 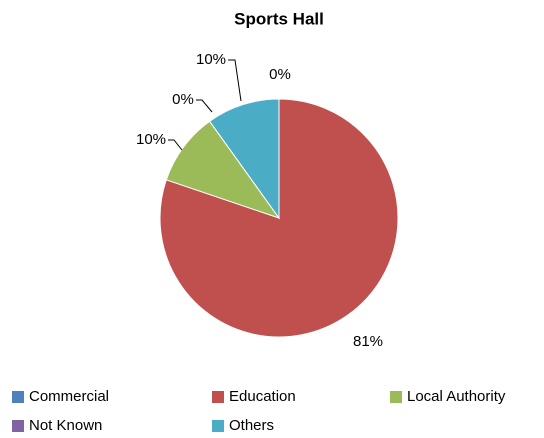 I want to click on legend-label: Others, so click(x=251, y=425).